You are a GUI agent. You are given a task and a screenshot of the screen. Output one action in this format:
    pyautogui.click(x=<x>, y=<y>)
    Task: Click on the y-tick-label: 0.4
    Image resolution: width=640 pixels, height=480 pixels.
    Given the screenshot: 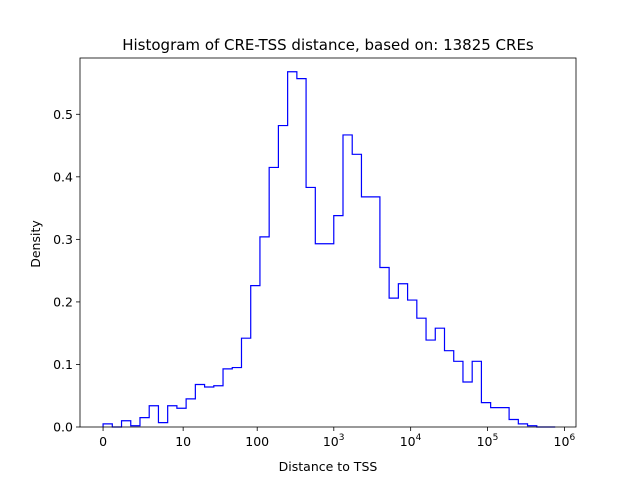 What is the action you would take?
    pyautogui.click(x=63, y=176)
    